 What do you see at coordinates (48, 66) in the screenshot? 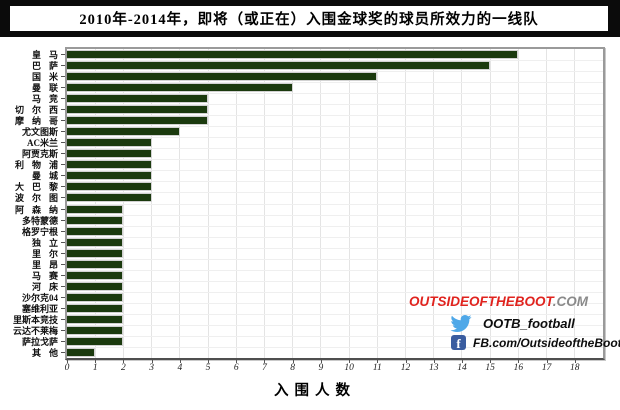
I see `category-label-text: 巴萨` at bounding box center [48, 66].